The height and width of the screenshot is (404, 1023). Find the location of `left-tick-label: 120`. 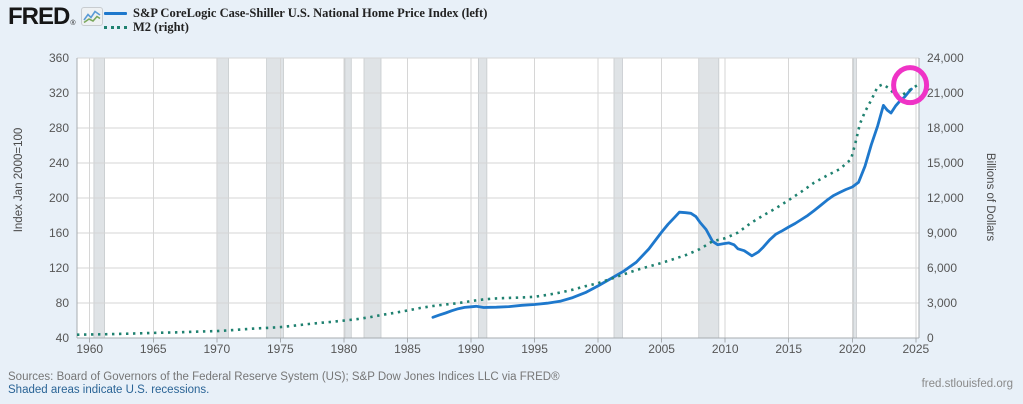

left-tick-label: 120 is located at coordinates (59, 268).